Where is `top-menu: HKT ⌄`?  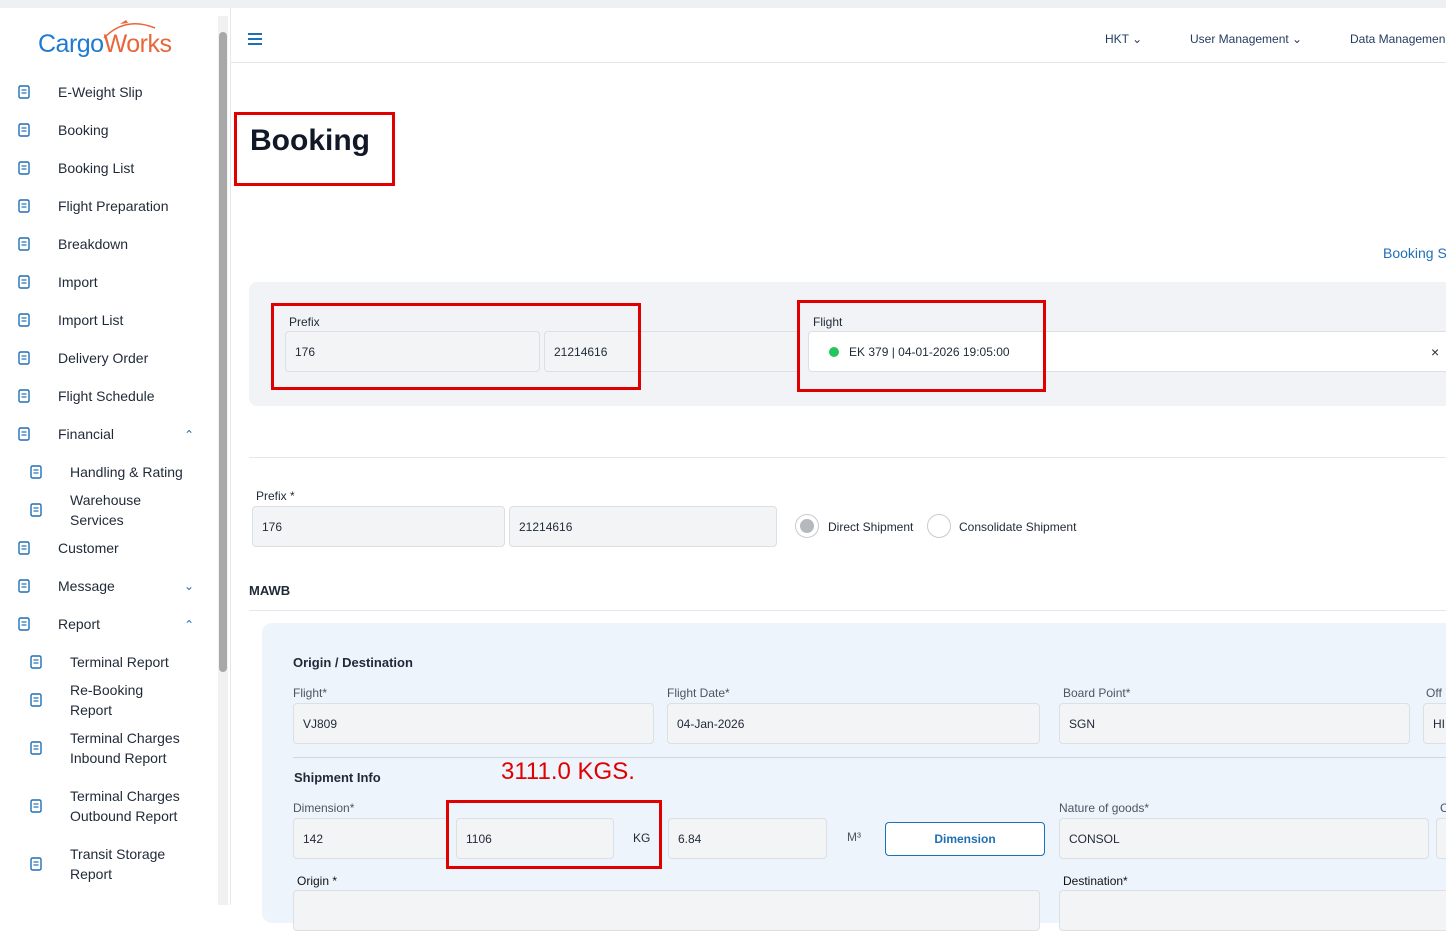 top-menu: HKT ⌄ is located at coordinates (1124, 39).